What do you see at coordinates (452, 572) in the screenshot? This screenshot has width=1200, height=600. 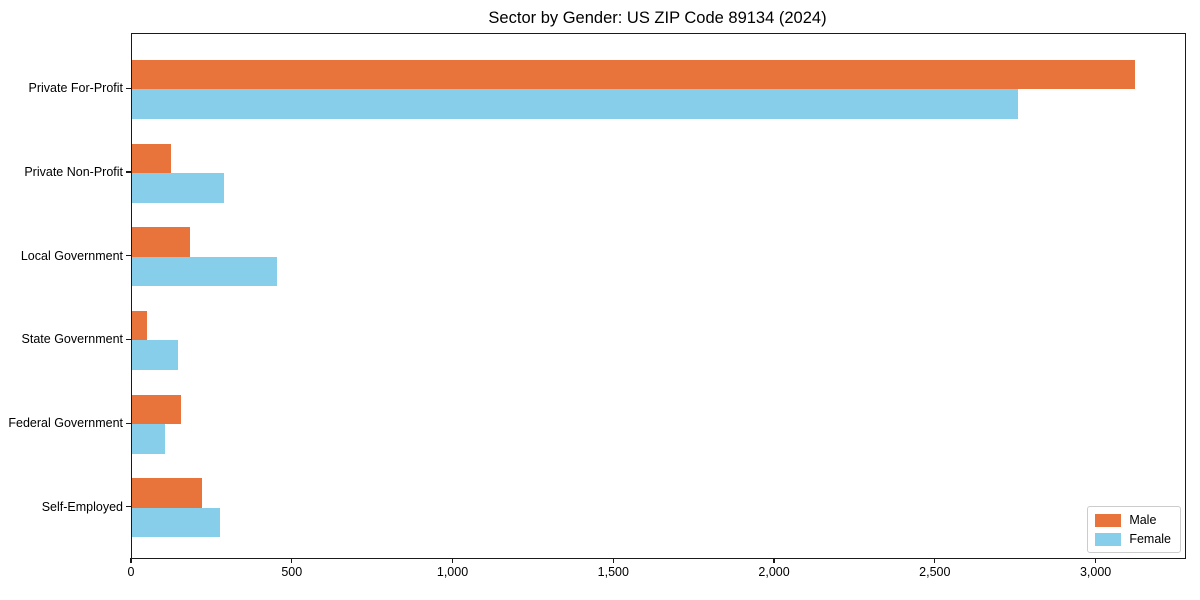 I see `xtick-label-1-000: 1,000` at bounding box center [452, 572].